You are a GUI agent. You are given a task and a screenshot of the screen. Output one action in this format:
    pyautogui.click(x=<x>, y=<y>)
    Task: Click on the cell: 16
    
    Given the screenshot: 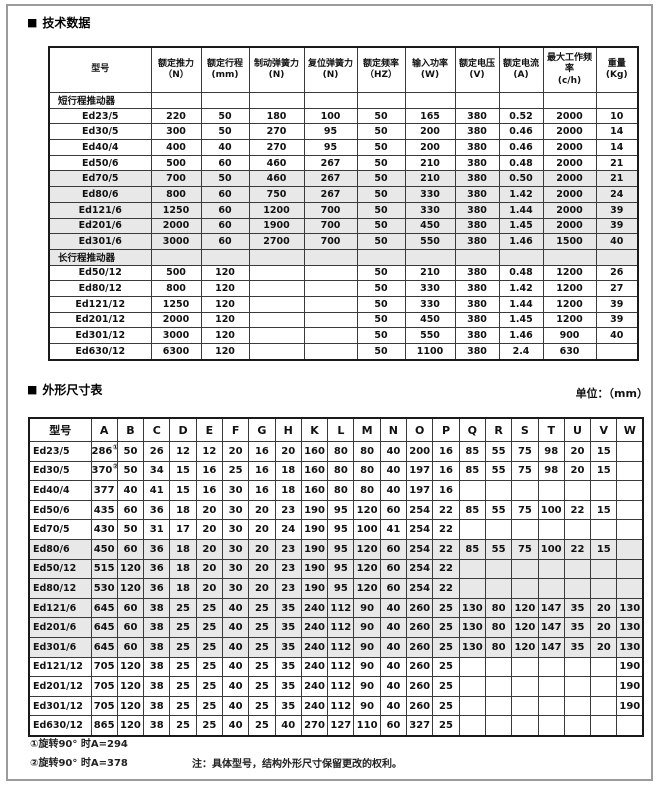 What is the action you would take?
    pyautogui.click(x=446, y=451)
    